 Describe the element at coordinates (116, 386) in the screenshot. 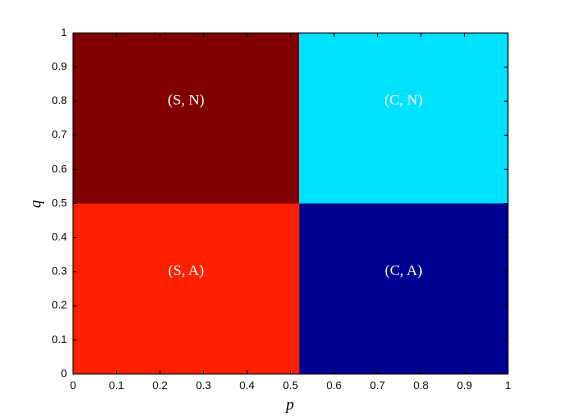

I see `x-tick-label: 0.1` at that location.